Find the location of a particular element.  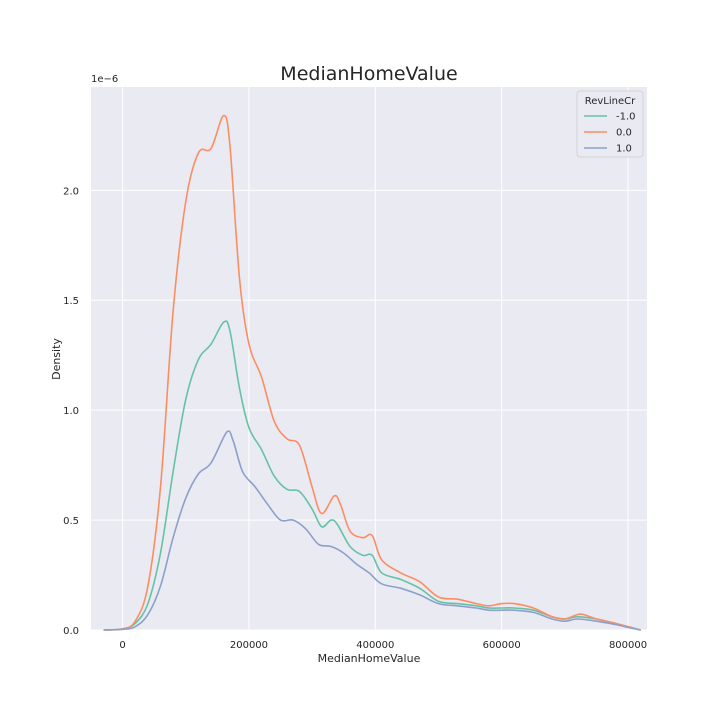

x-tick-label: 600000 is located at coordinates (502, 645).